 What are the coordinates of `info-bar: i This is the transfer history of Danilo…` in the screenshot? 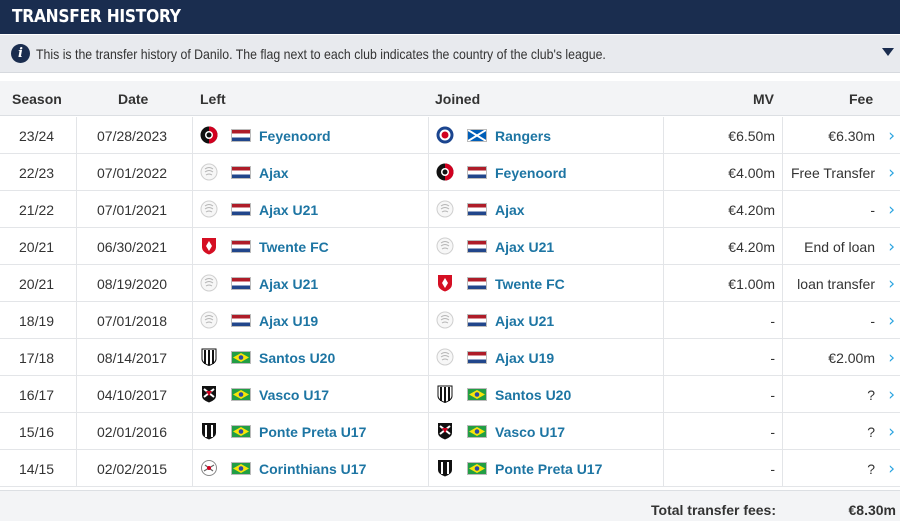 It's located at (450, 54).